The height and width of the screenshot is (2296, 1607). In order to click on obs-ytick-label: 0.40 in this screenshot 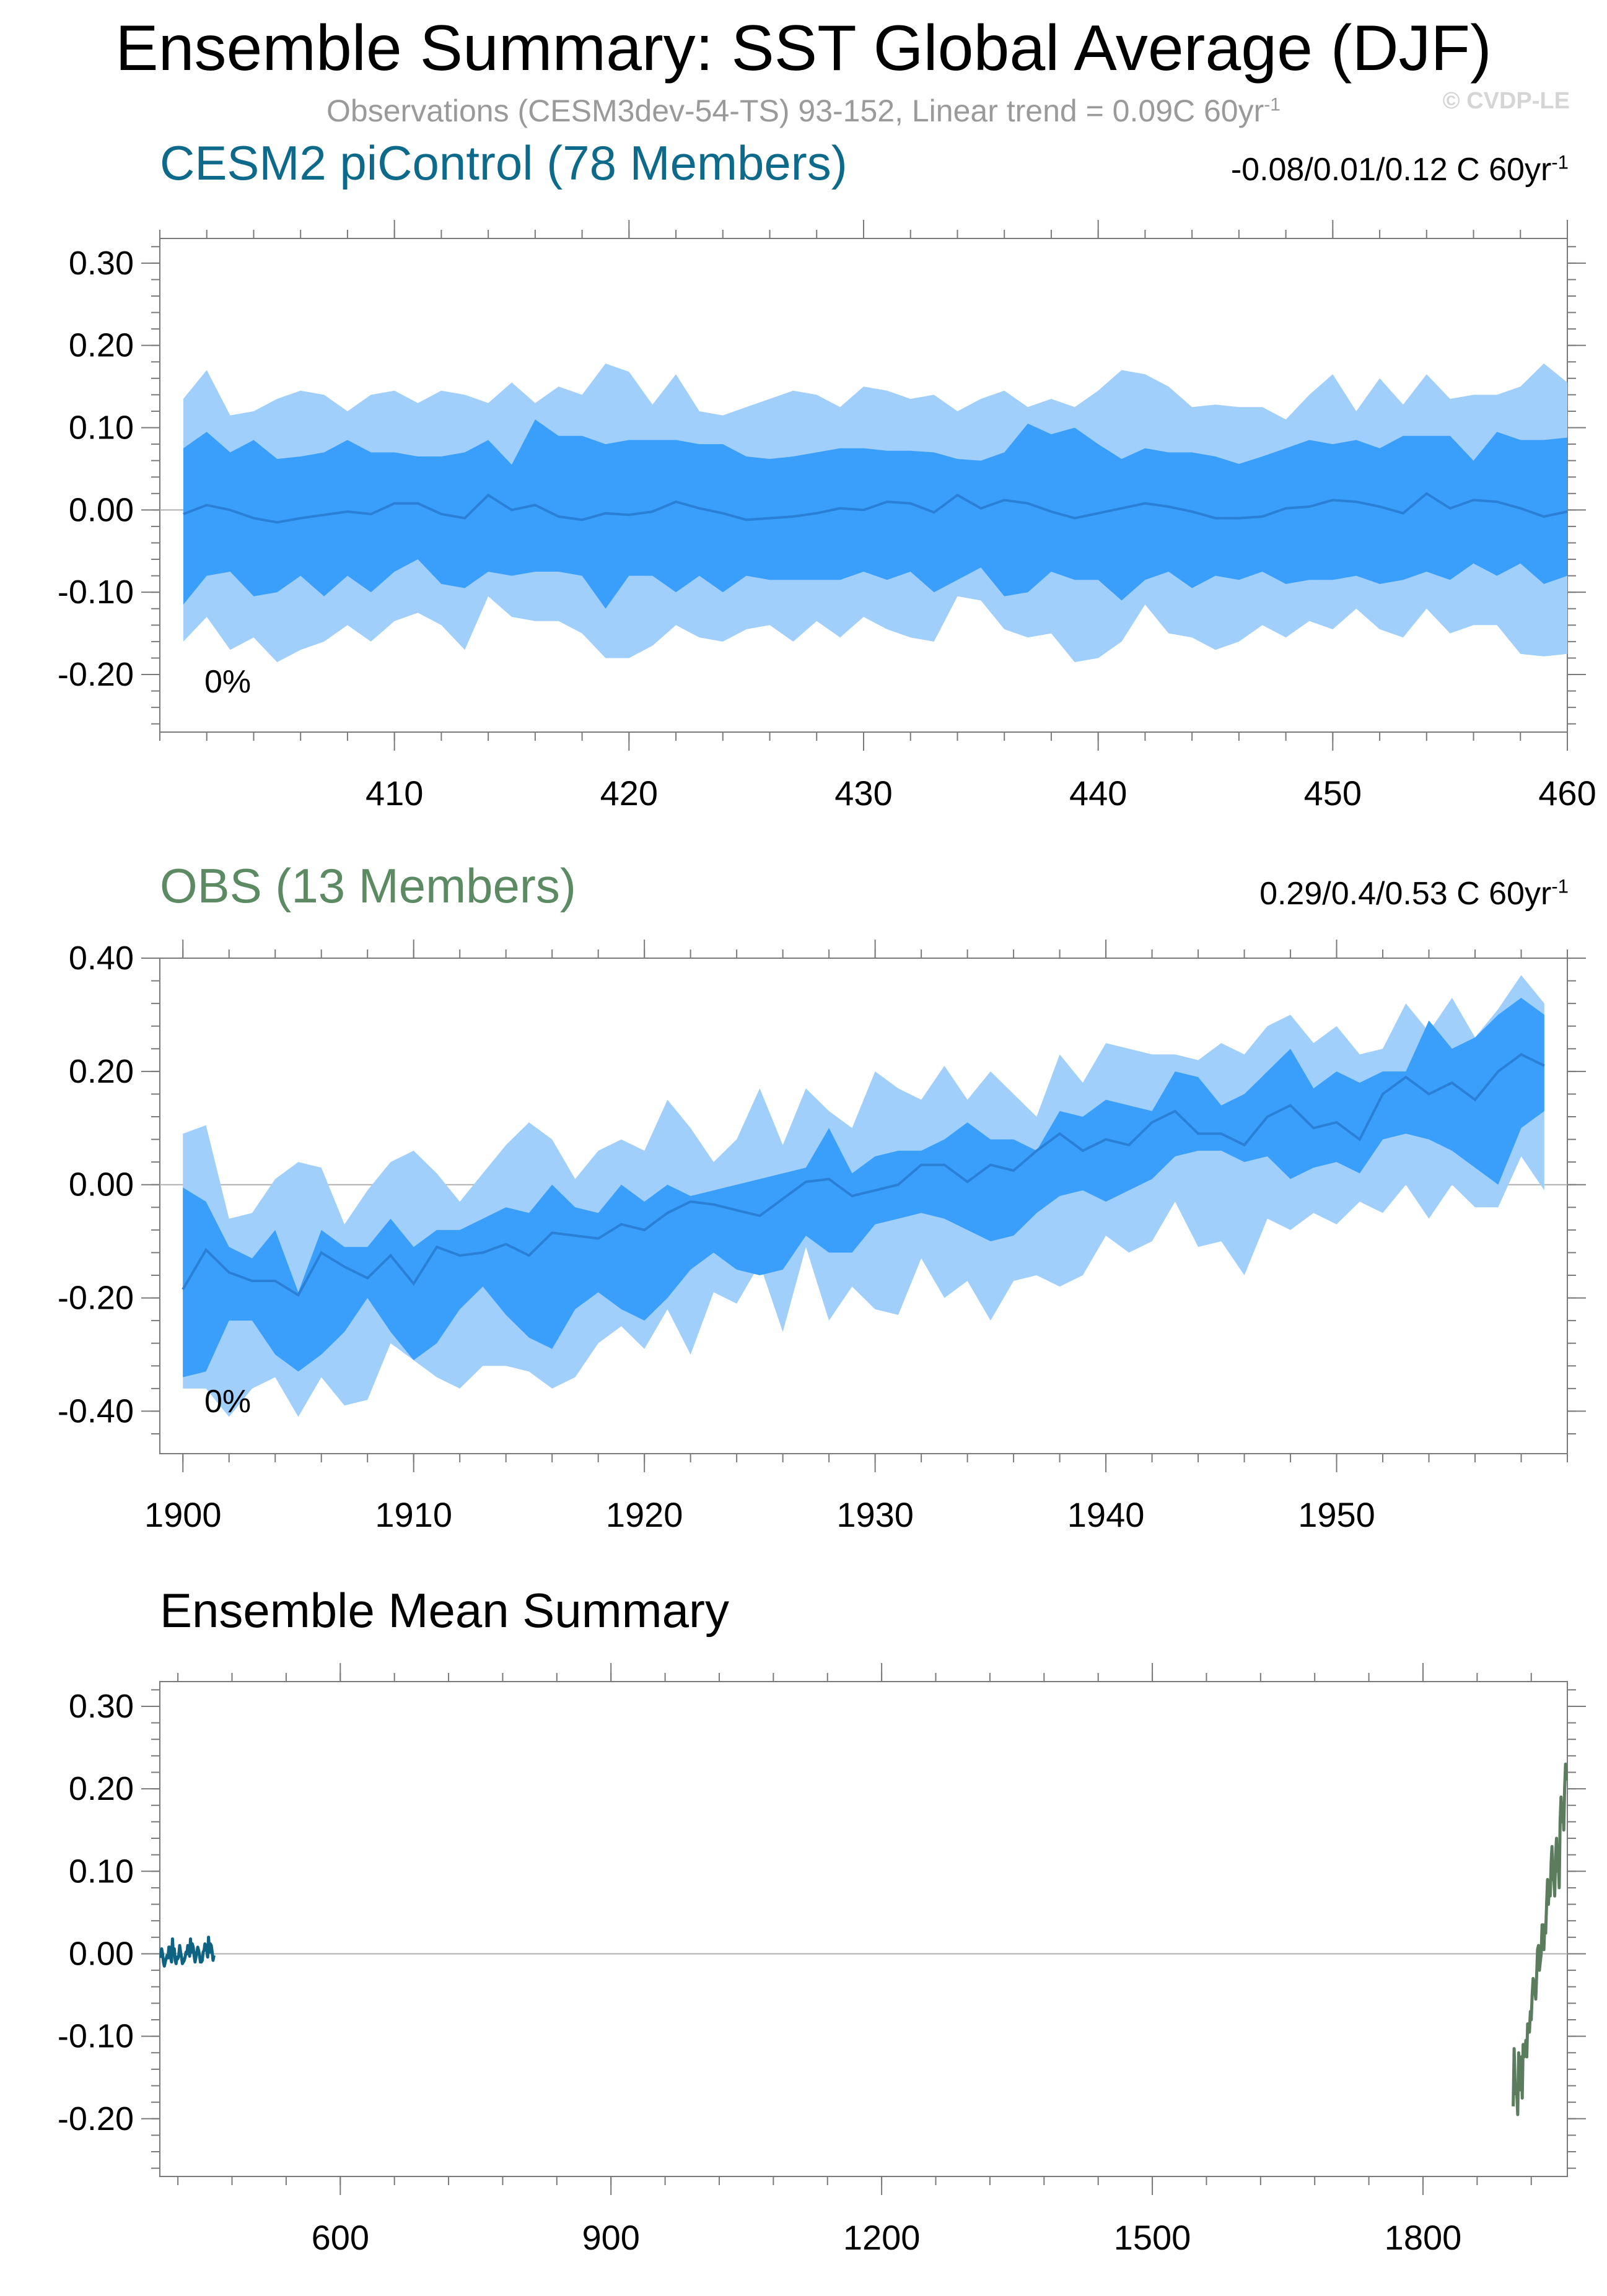, I will do `click(101, 958)`.